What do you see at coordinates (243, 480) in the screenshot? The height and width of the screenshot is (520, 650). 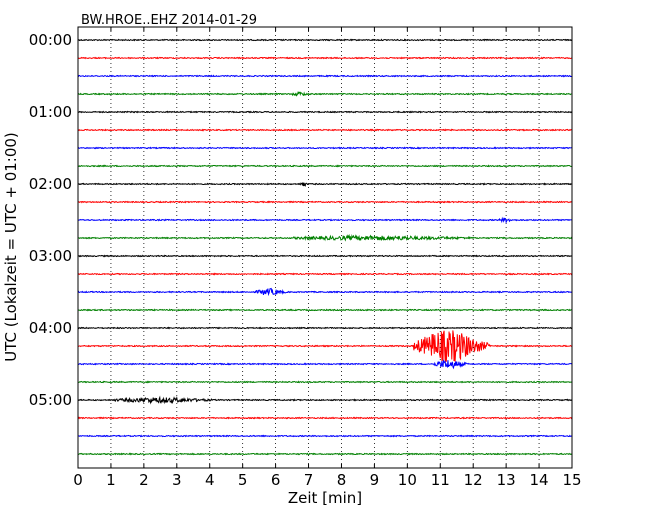 I see `x-tick-label: 5` at bounding box center [243, 480].